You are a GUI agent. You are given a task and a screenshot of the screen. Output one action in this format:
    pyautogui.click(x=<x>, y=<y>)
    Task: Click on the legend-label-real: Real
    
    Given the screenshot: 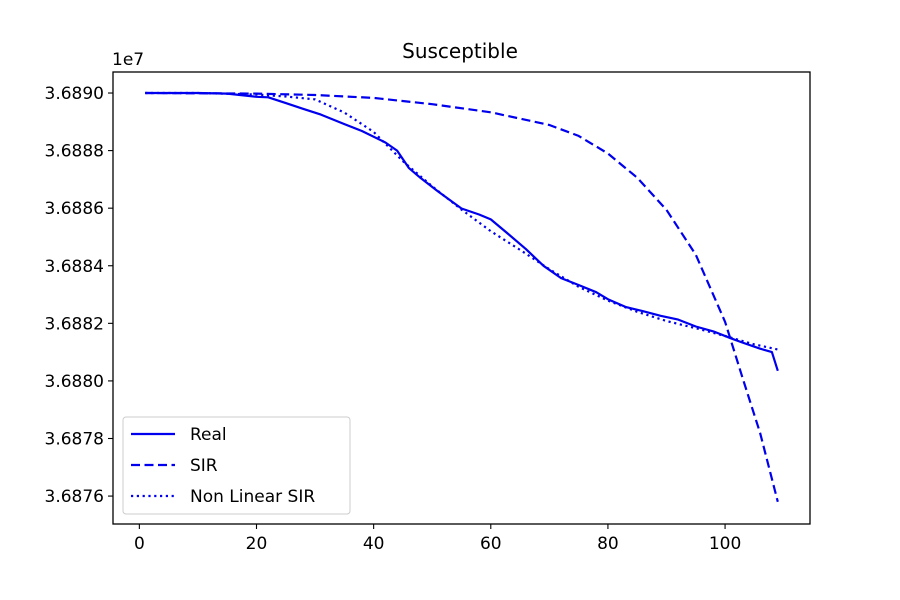 What is the action you would take?
    pyautogui.click(x=208, y=435)
    